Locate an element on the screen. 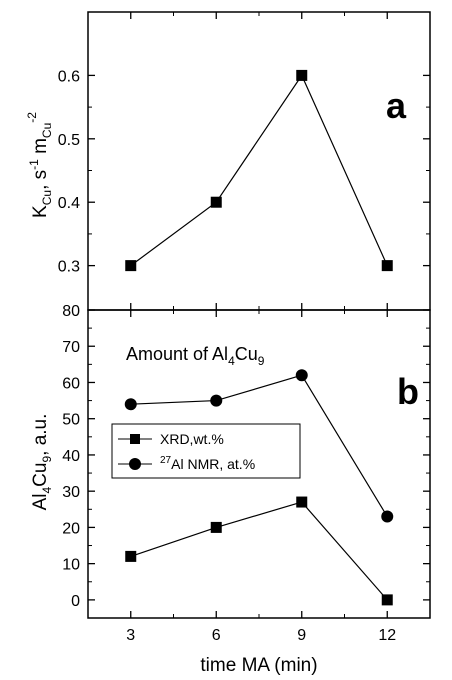  legend-label-nmr: 27Al NMR, at.% is located at coordinates (207, 463).